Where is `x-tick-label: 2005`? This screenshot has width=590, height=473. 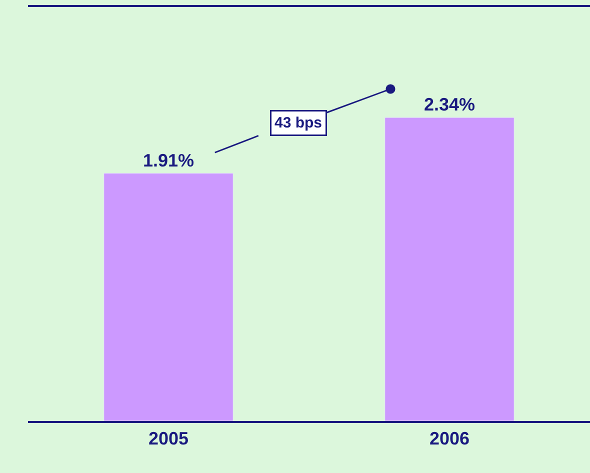
x-tick-label: 2005 is located at coordinates (168, 438).